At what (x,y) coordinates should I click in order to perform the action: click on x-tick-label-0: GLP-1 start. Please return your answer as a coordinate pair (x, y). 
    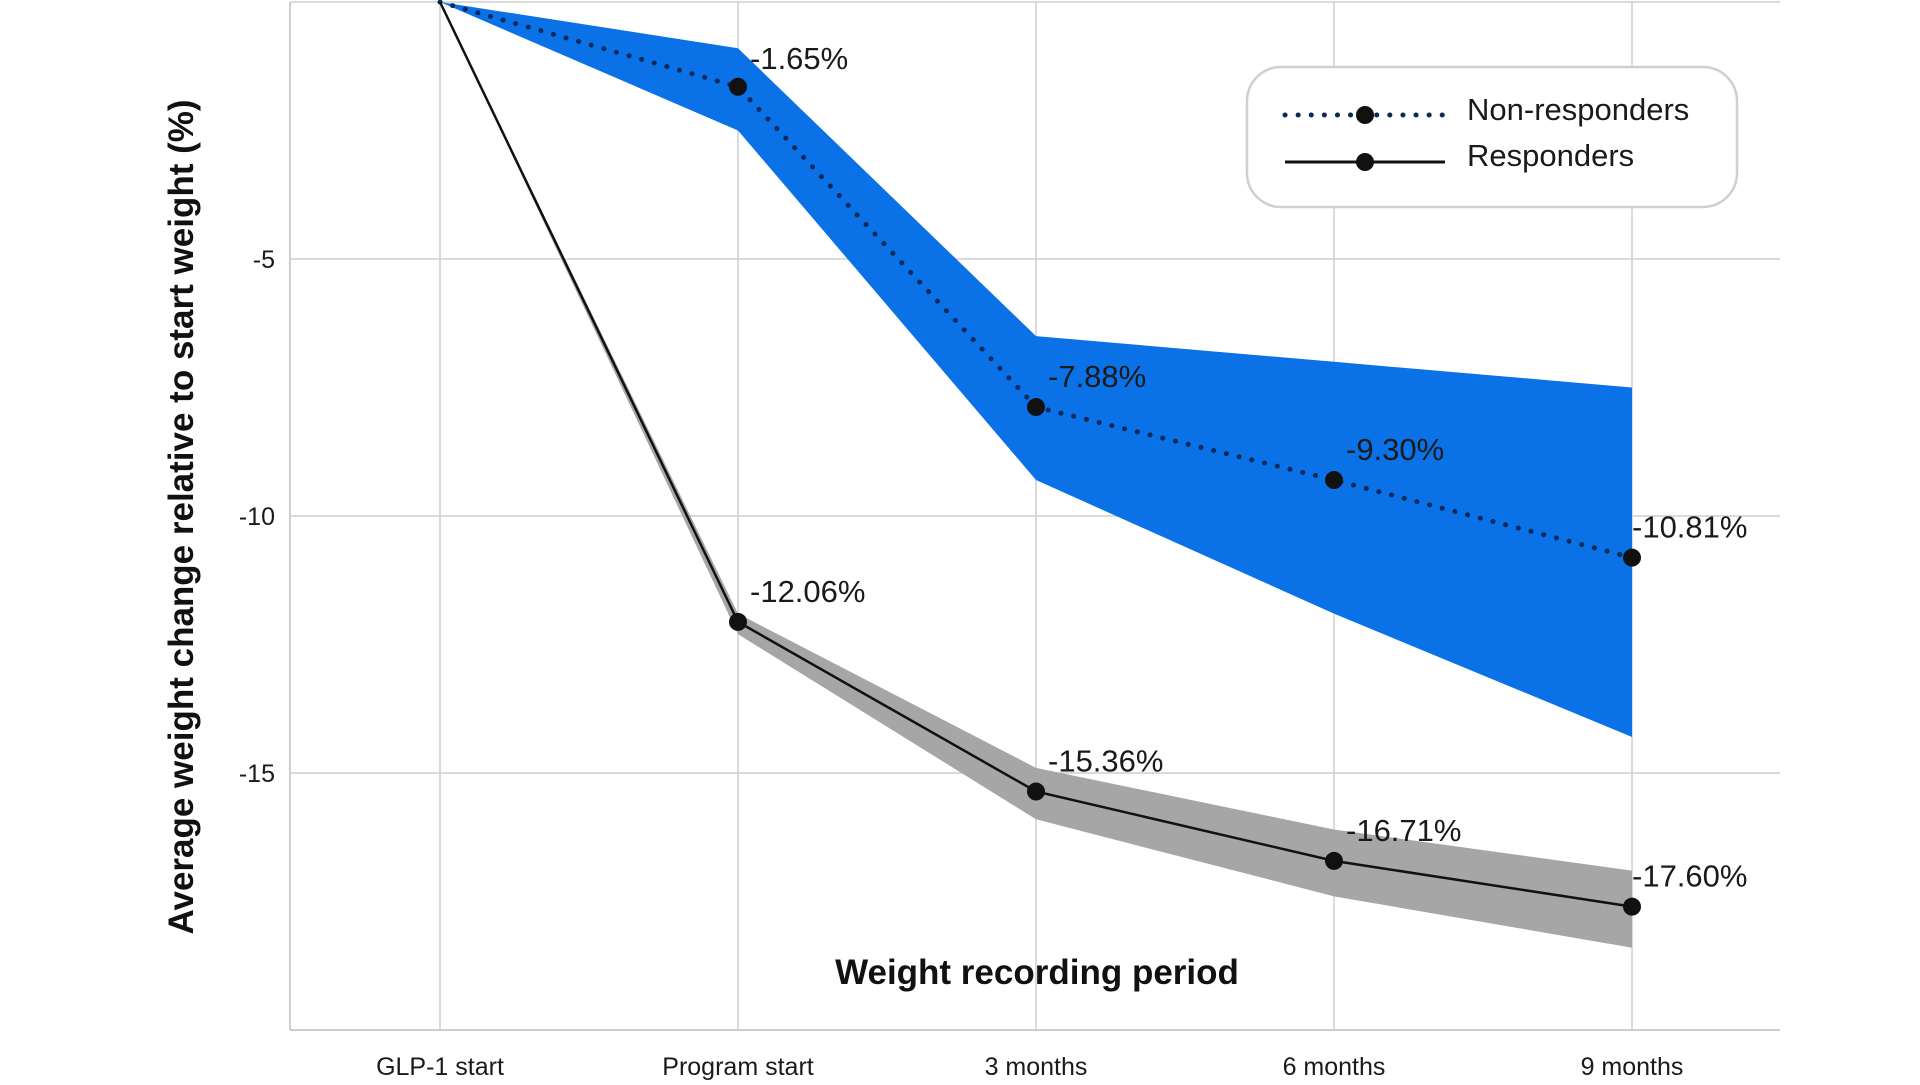
    Looking at the image, I should click on (440, 1066).